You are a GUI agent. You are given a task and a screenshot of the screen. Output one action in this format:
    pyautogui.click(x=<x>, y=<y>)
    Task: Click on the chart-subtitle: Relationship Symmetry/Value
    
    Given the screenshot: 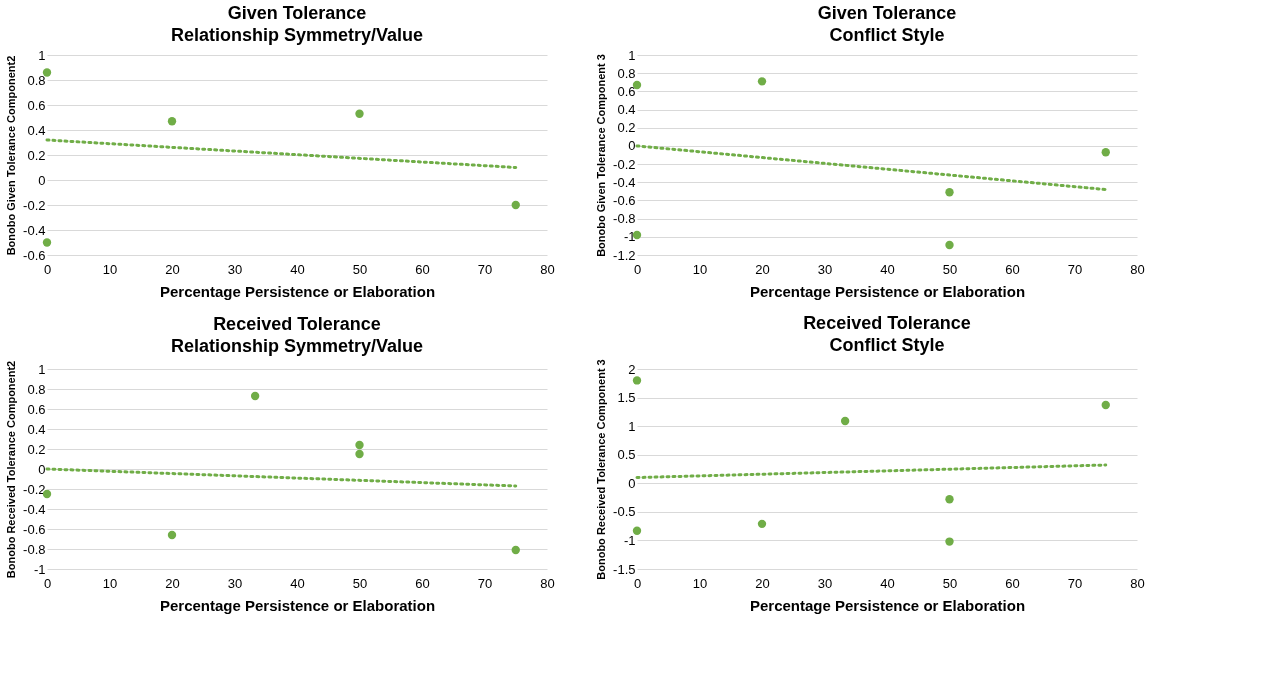 What is the action you would take?
    pyautogui.click(x=297, y=35)
    